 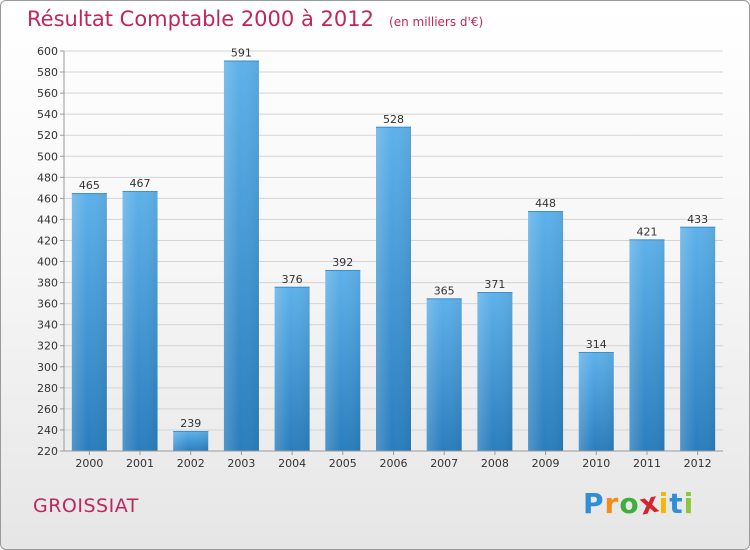 What do you see at coordinates (200, 19) in the screenshot?
I see `chart-title: Résultat Comptable 2000 à 2012` at bounding box center [200, 19].